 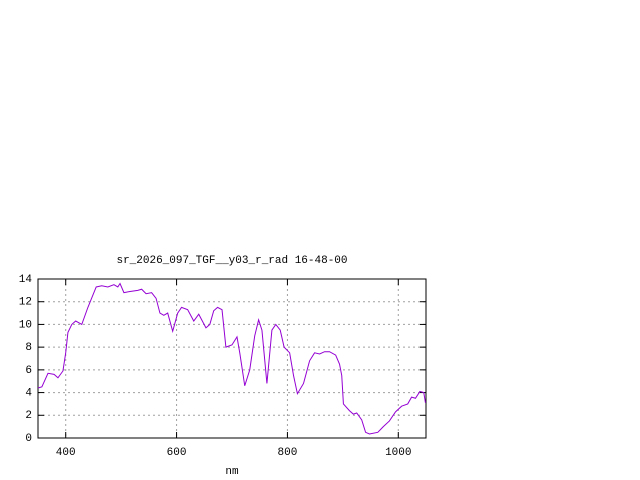 I want to click on x-tick-label: 600, so click(x=177, y=453).